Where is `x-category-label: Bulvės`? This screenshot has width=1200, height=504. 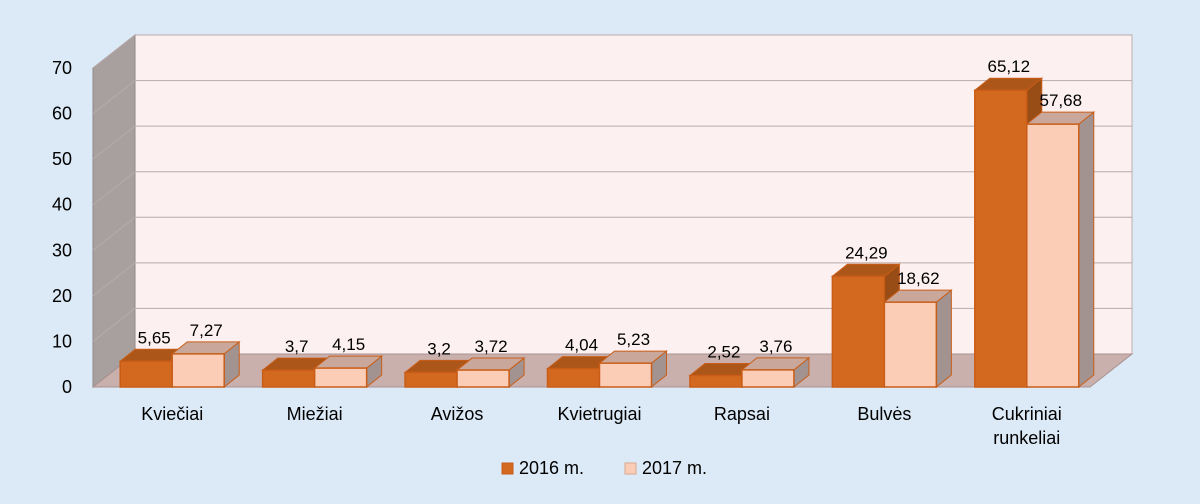
x-category-label: Bulvės is located at coordinates (884, 414).